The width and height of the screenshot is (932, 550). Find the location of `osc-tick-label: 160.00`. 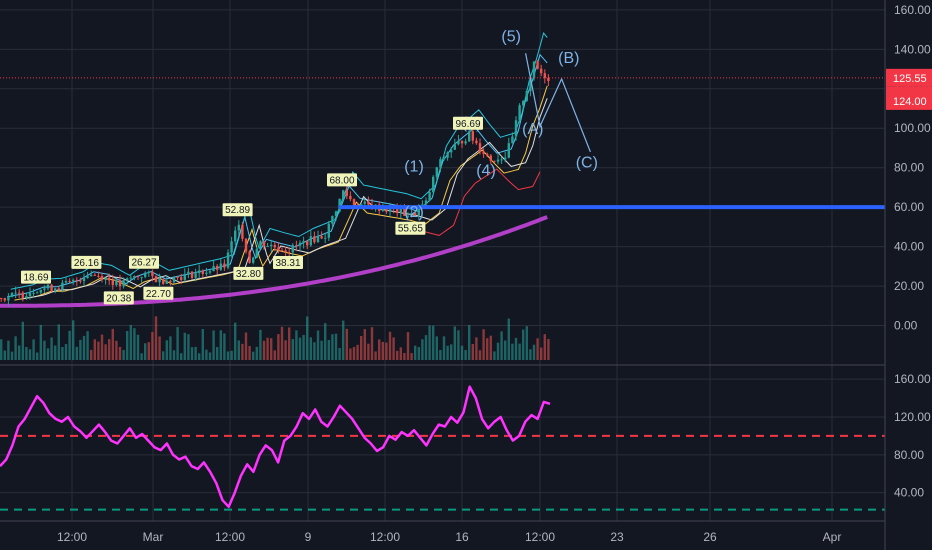

osc-tick-label: 160.00 is located at coordinates (912, 379).